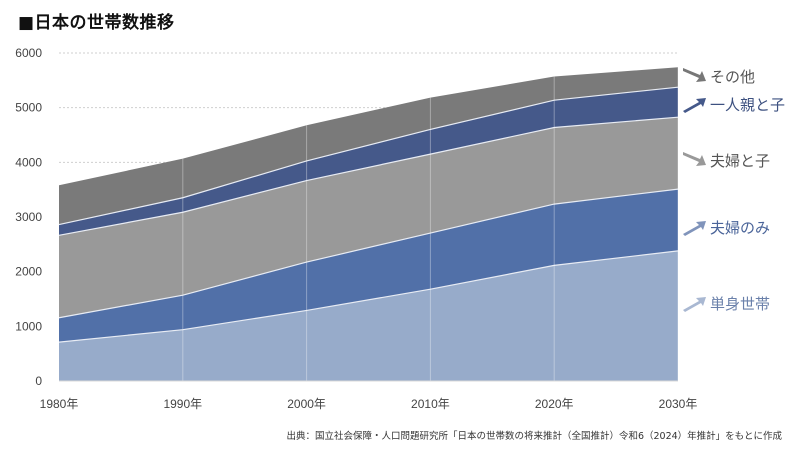 The image size is (800, 450). What do you see at coordinates (182, 404) in the screenshot?
I see `x-tick-label: 1990年` at bounding box center [182, 404].